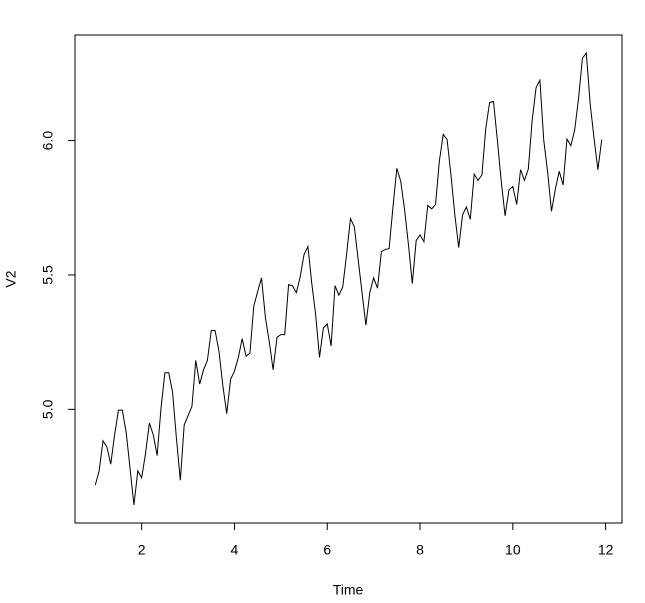 The image size is (645, 603). I want to click on y-axis-label: V2, so click(11, 278).